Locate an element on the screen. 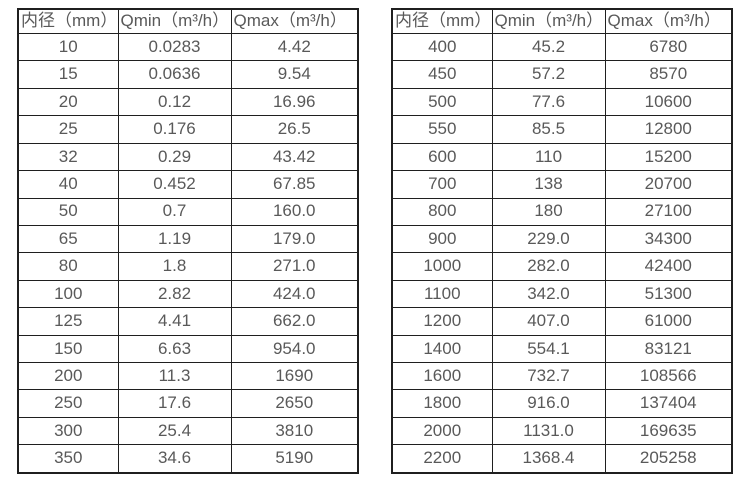 This screenshot has height=483, width=750. table-cell: 954.0 is located at coordinates (294, 349).